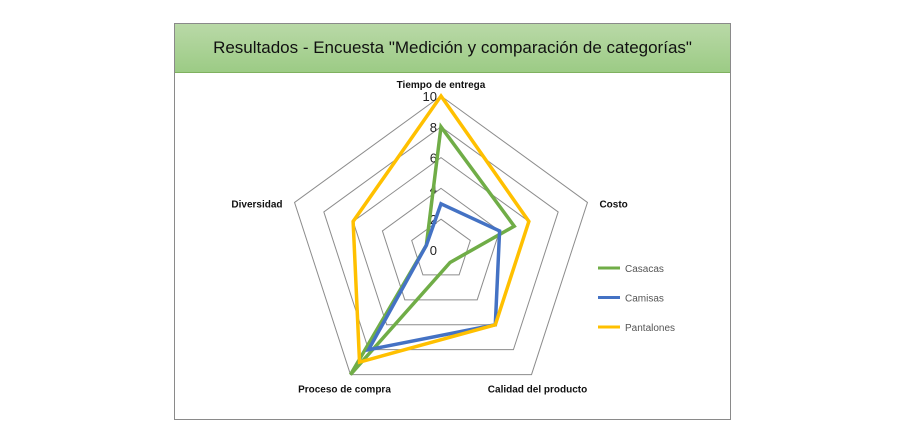 The height and width of the screenshot is (445, 919). What do you see at coordinates (433, 219) in the screenshot?
I see `tick-label: 2` at bounding box center [433, 219].